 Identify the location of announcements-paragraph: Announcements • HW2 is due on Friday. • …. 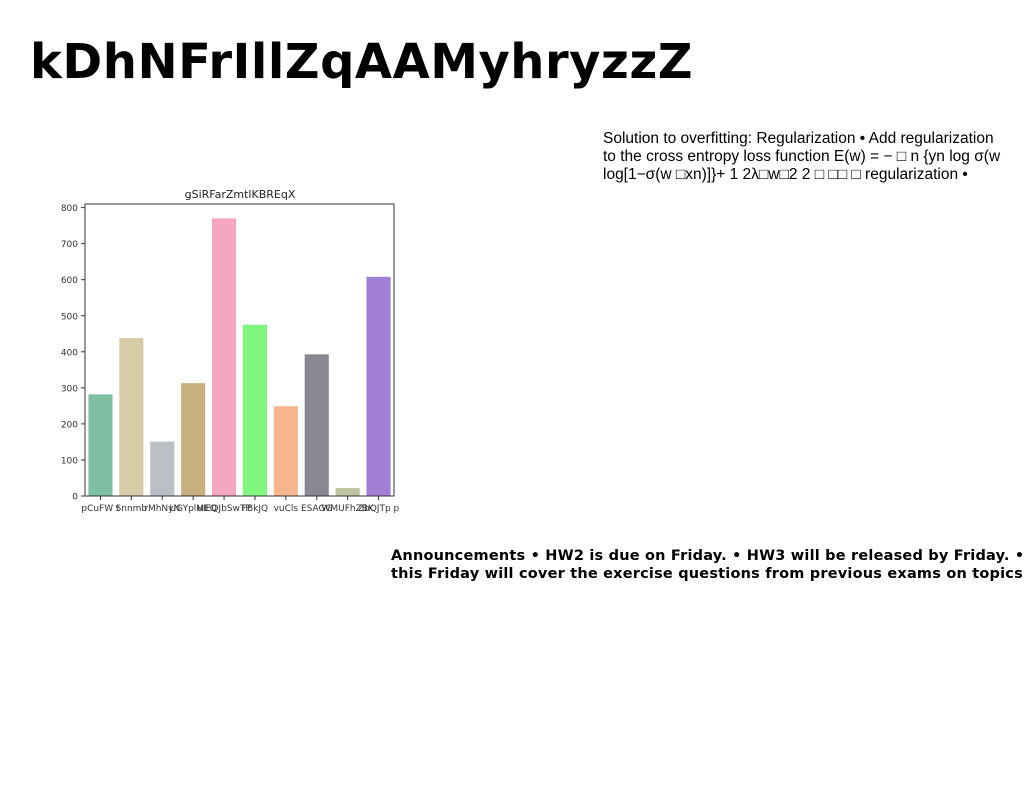
(707, 567).